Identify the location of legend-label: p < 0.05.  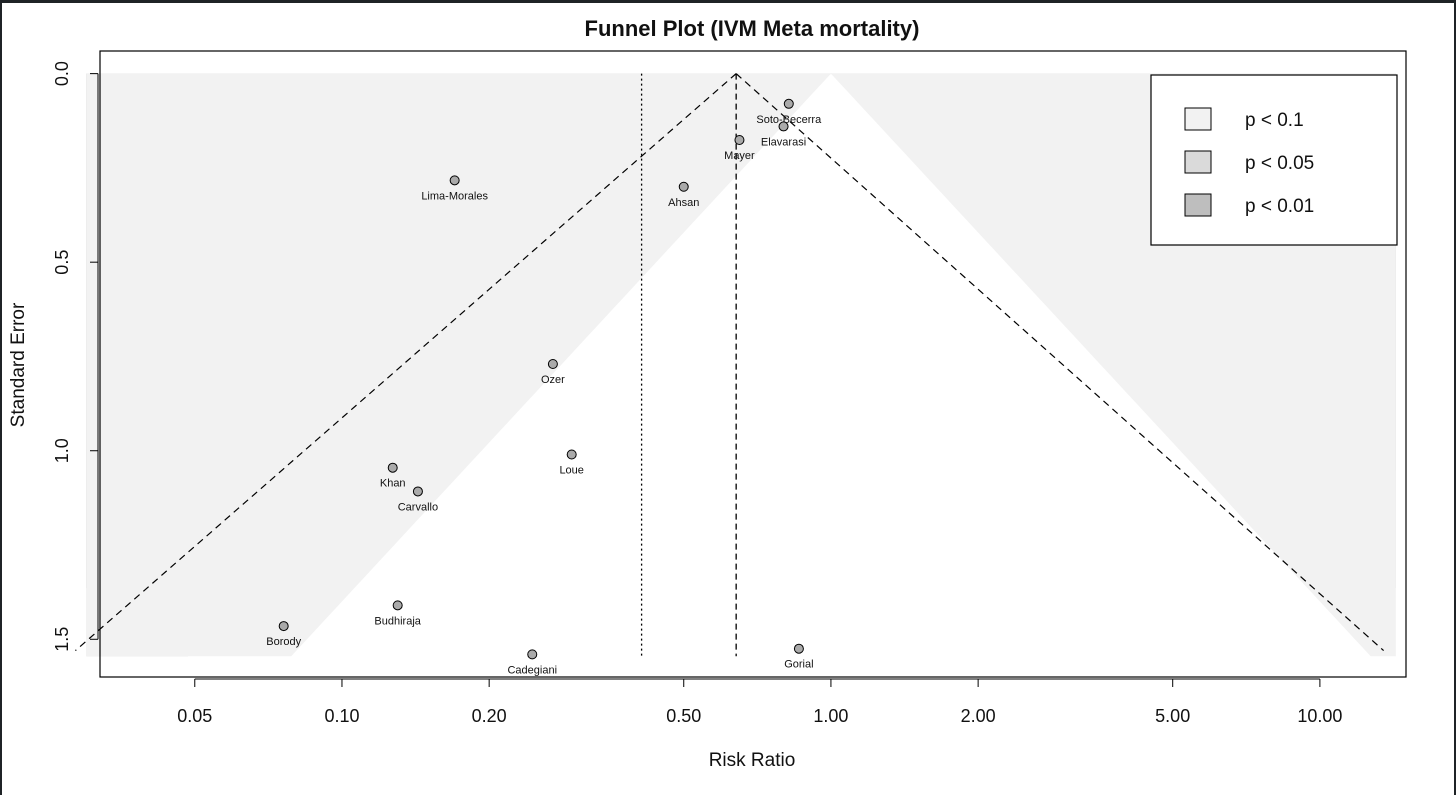
(1279, 163).